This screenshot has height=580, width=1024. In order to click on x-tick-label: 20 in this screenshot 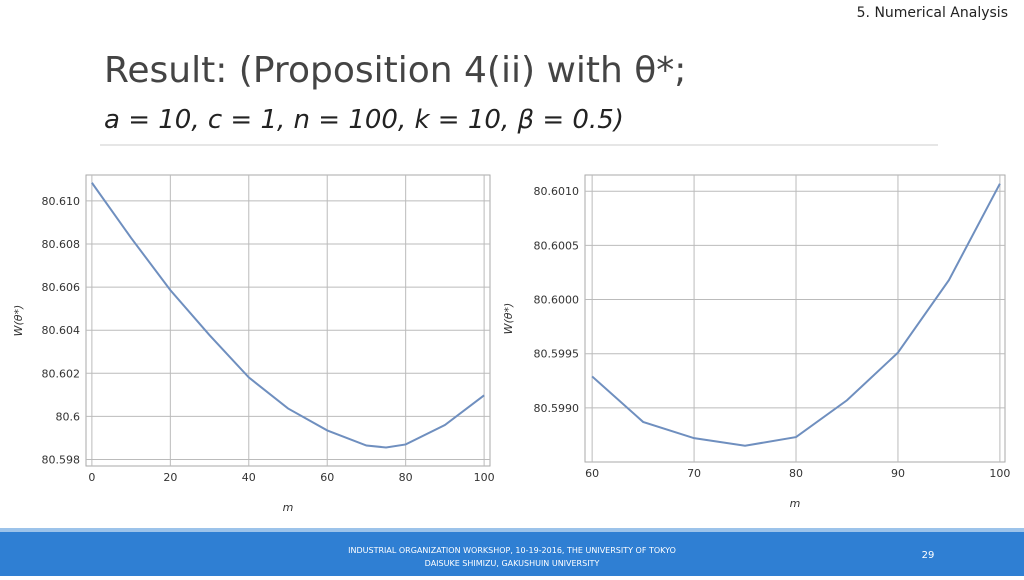, I will do `click(170, 477)`.